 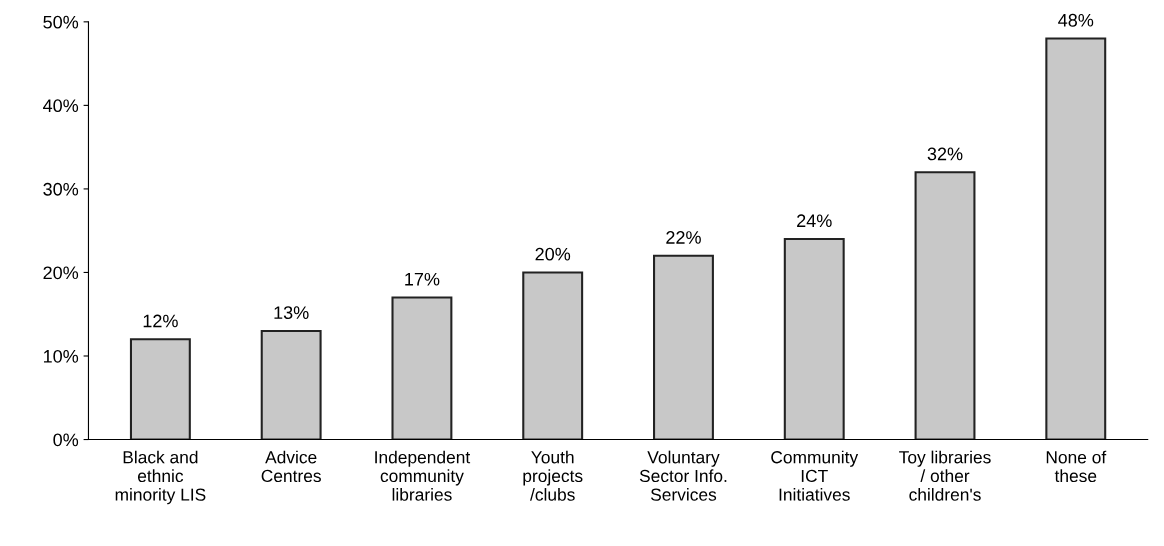 I want to click on data-label: 32%, so click(x=945, y=154).